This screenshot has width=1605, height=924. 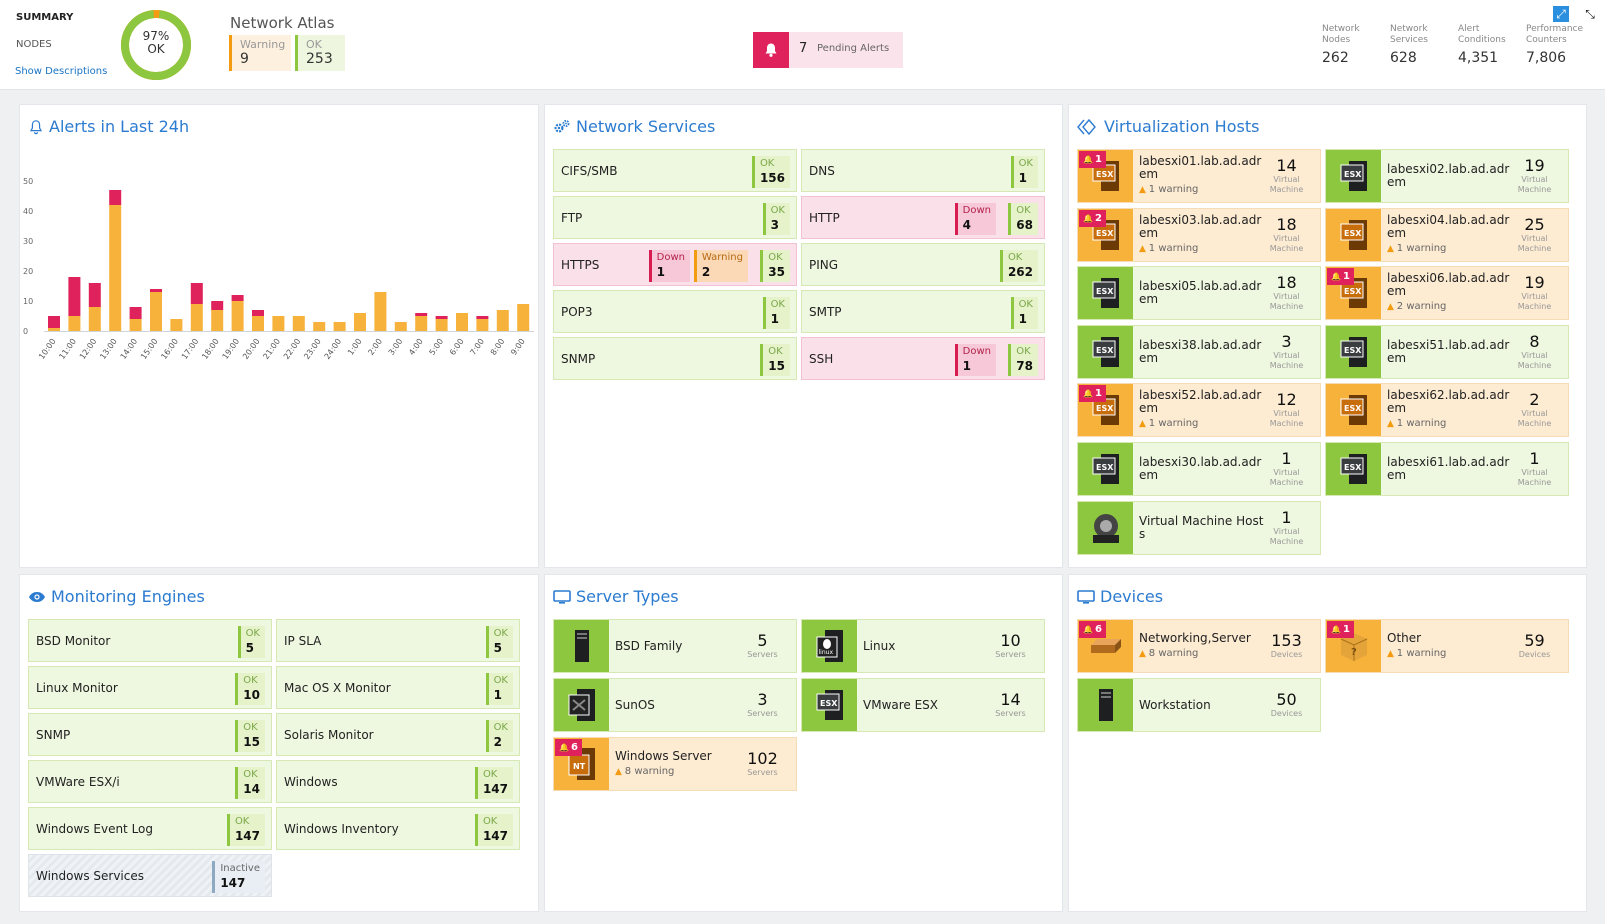 I want to click on status-badge-ok: OK 2, so click(x=499, y=736).